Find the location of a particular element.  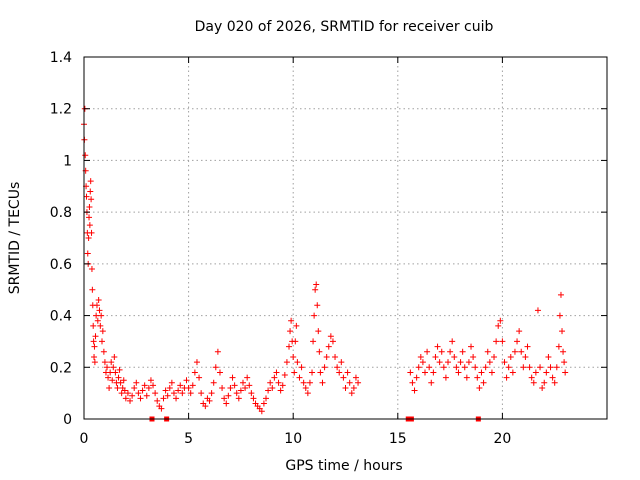

x-axis-label: GPS time / hours is located at coordinates (343, 466).